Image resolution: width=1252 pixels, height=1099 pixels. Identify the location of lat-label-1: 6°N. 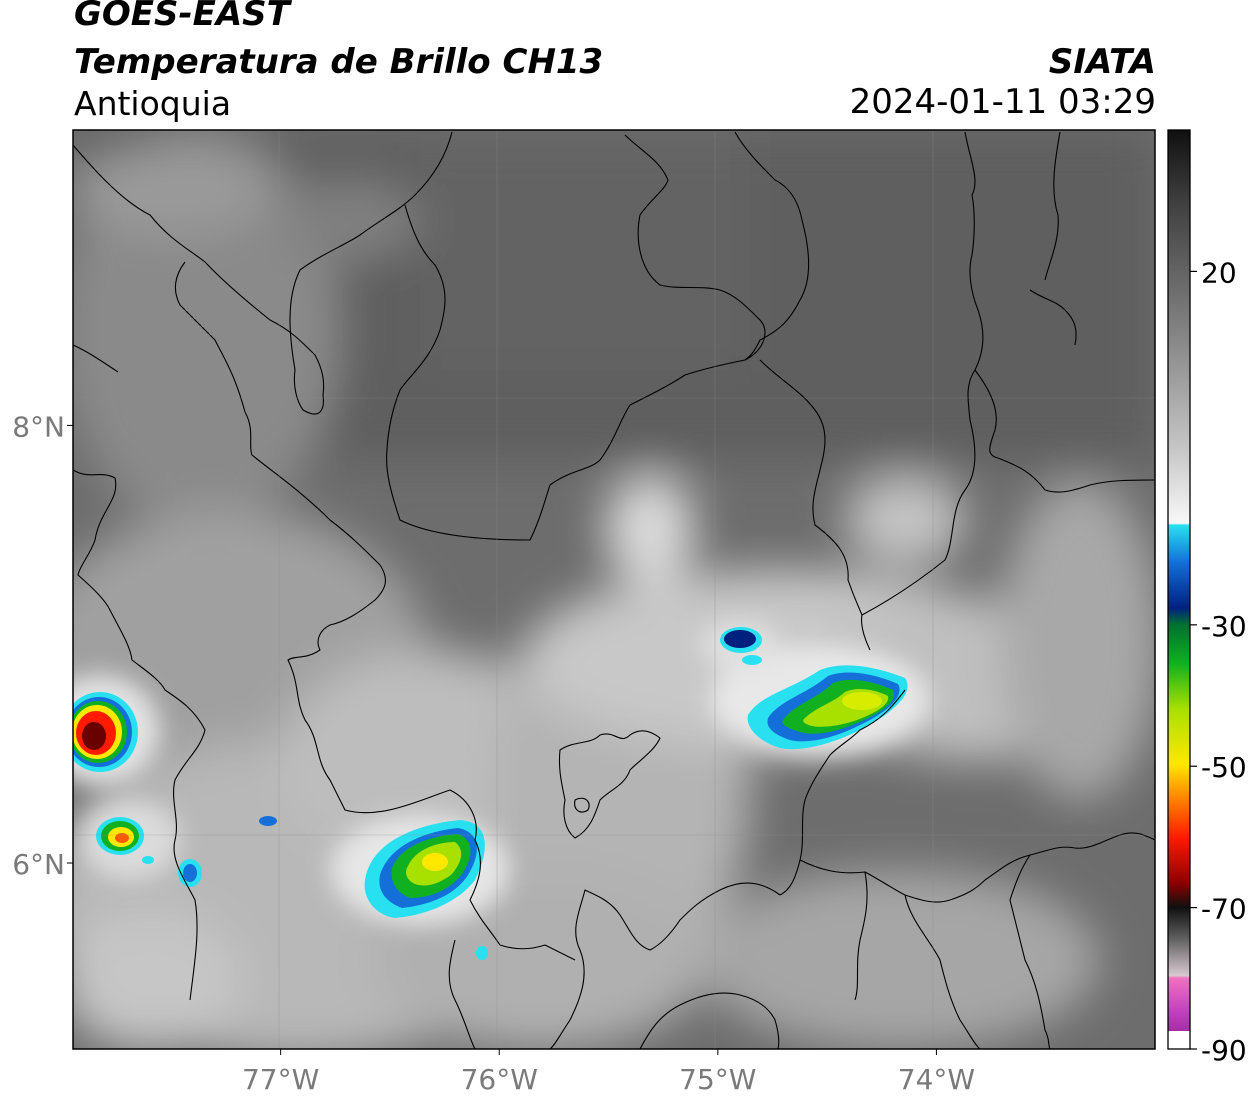
(38, 864).